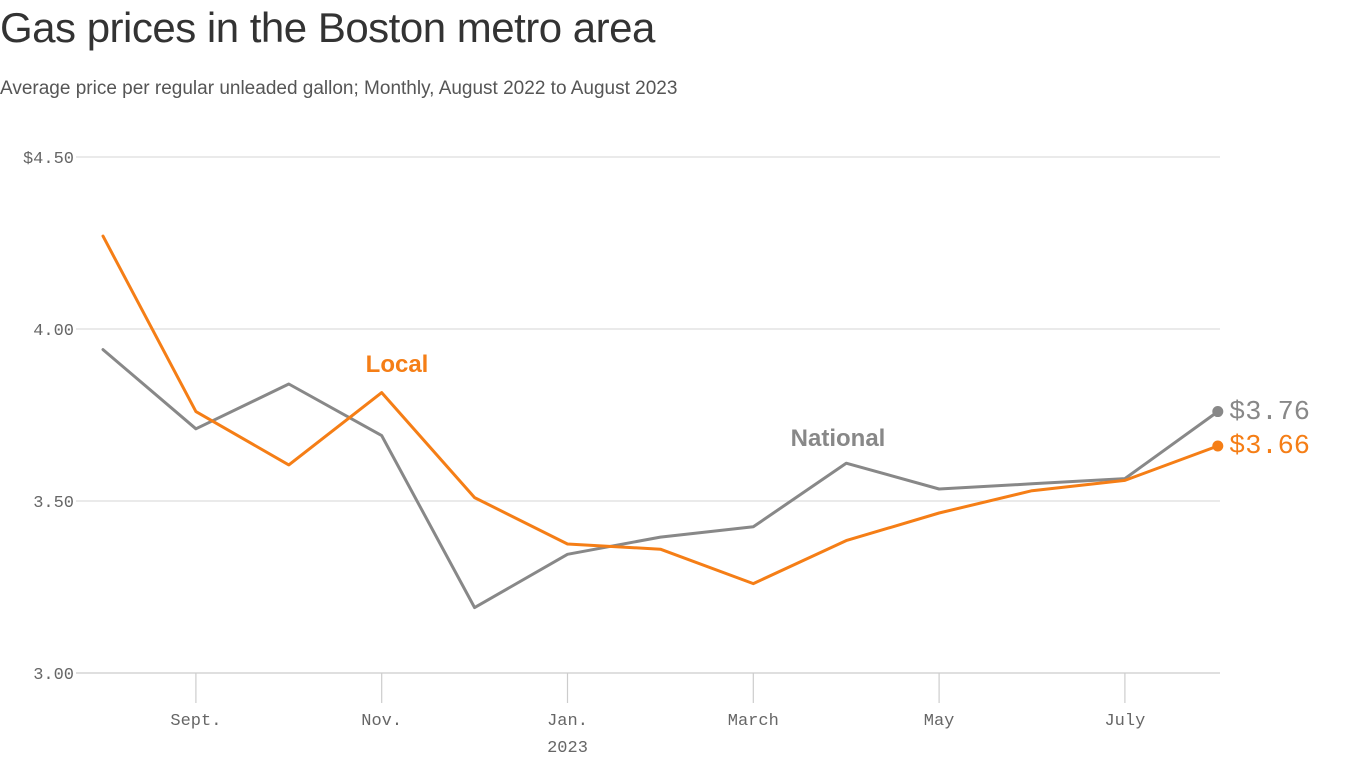 This screenshot has width=1366, height=768. What do you see at coordinates (53, 503) in the screenshot?
I see `y-tick-label: 3.50` at bounding box center [53, 503].